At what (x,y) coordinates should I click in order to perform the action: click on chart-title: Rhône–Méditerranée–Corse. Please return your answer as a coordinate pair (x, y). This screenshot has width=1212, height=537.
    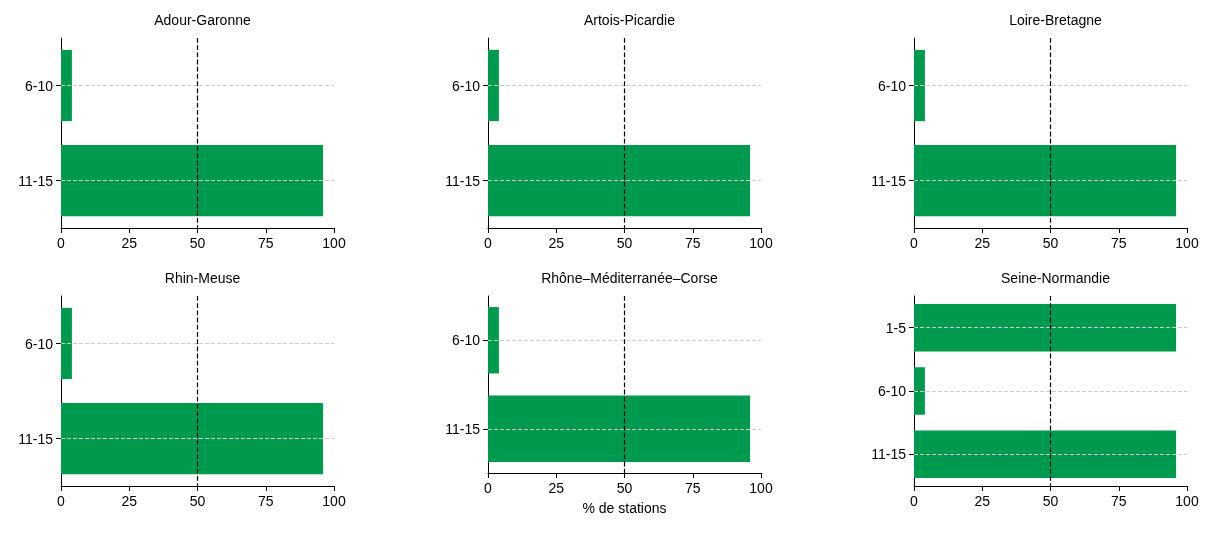
    Looking at the image, I should click on (629, 278).